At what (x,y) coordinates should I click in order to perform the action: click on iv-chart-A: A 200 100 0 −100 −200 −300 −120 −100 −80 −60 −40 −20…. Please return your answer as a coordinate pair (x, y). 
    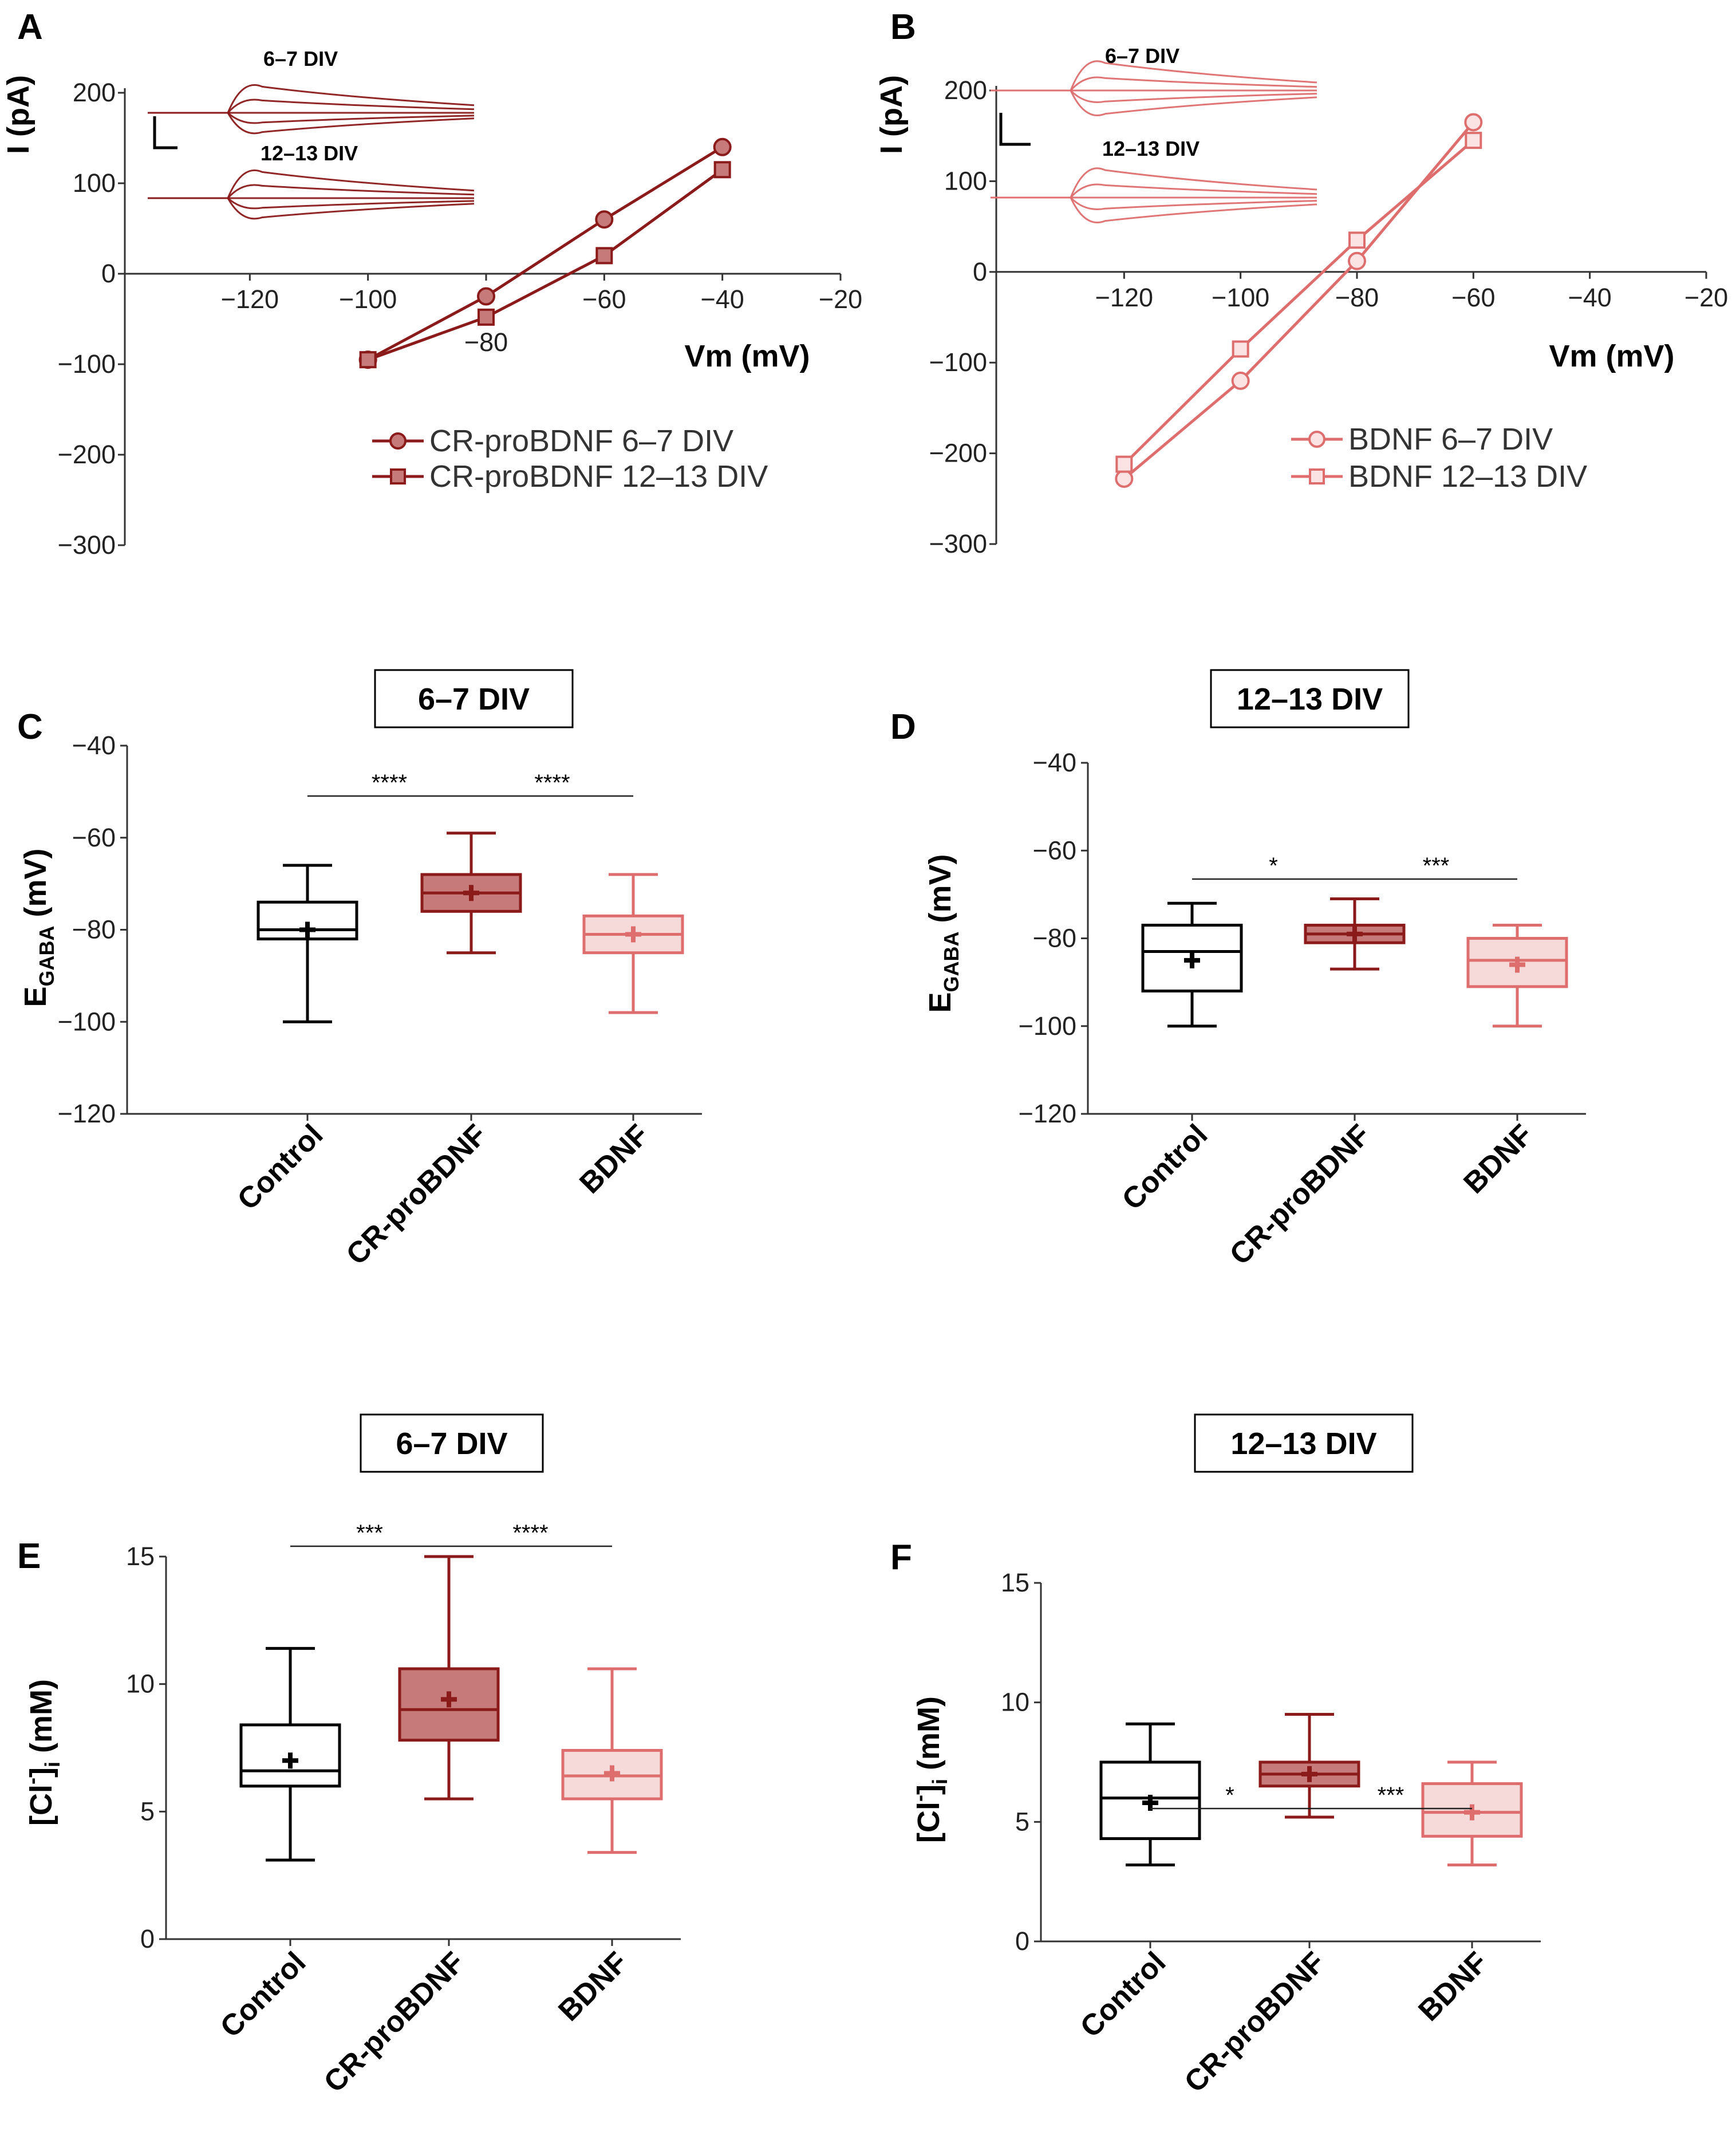
    Looking at the image, I should click on (431, 283).